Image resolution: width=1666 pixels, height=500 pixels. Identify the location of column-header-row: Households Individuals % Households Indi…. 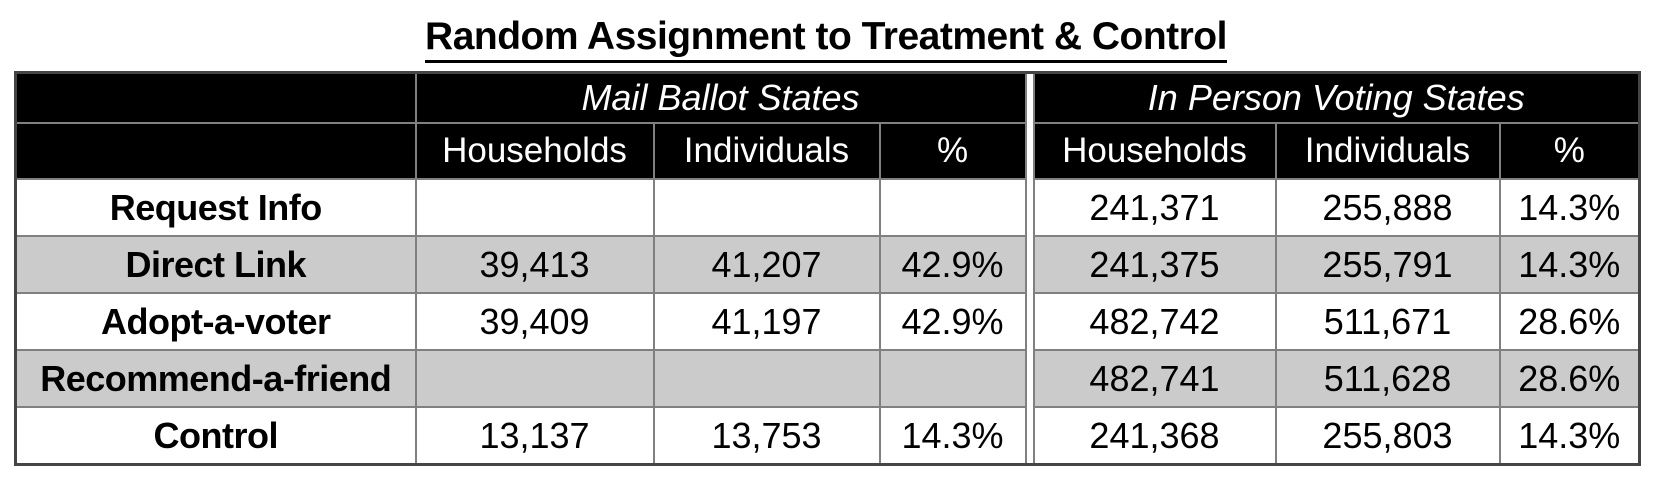
(827, 151).